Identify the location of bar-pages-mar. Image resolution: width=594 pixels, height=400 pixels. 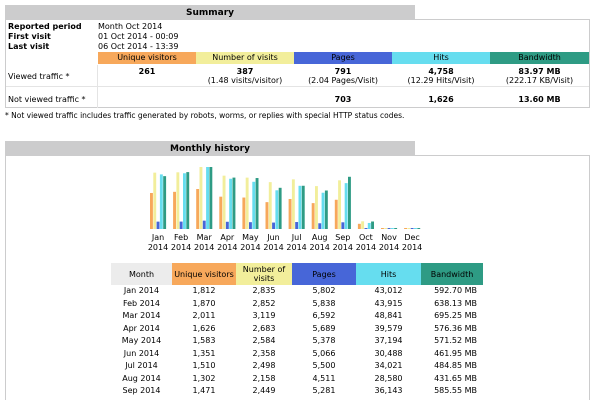
(204, 224).